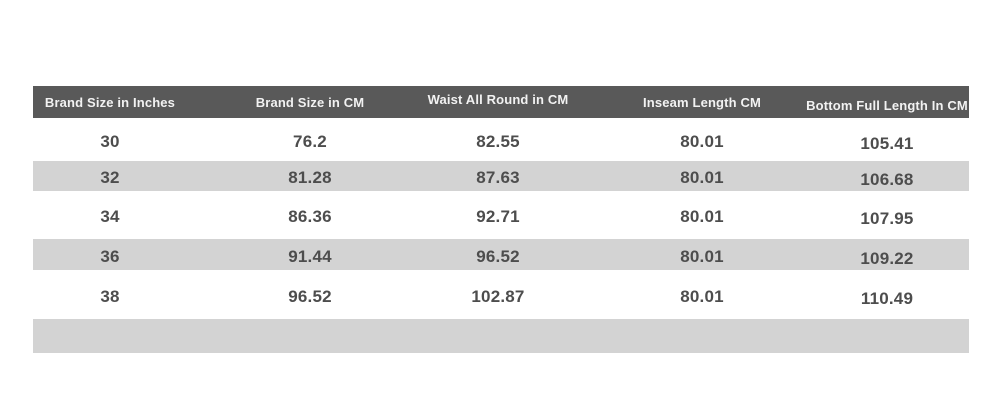 The height and width of the screenshot is (400, 1000). I want to click on table-cell: 92.71, so click(498, 216).